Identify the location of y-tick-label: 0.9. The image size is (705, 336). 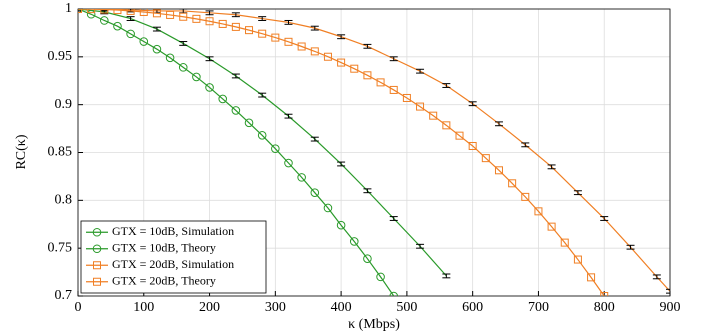
(64, 104).